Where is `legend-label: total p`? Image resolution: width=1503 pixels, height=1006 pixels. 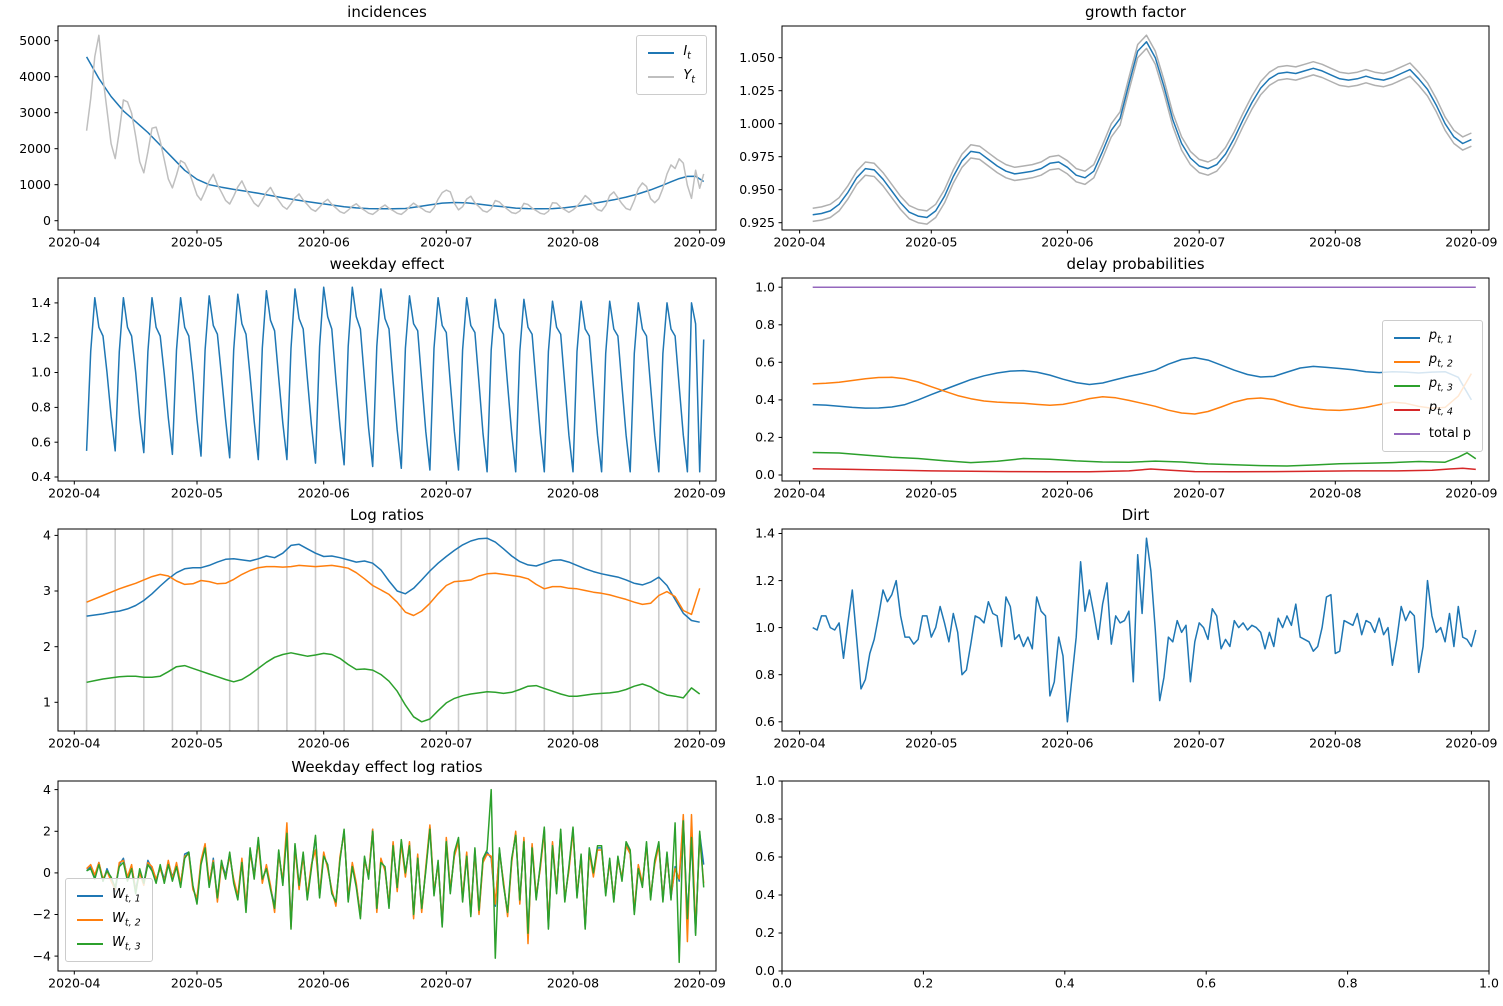 legend-label: total p is located at coordinates (1449, 433).